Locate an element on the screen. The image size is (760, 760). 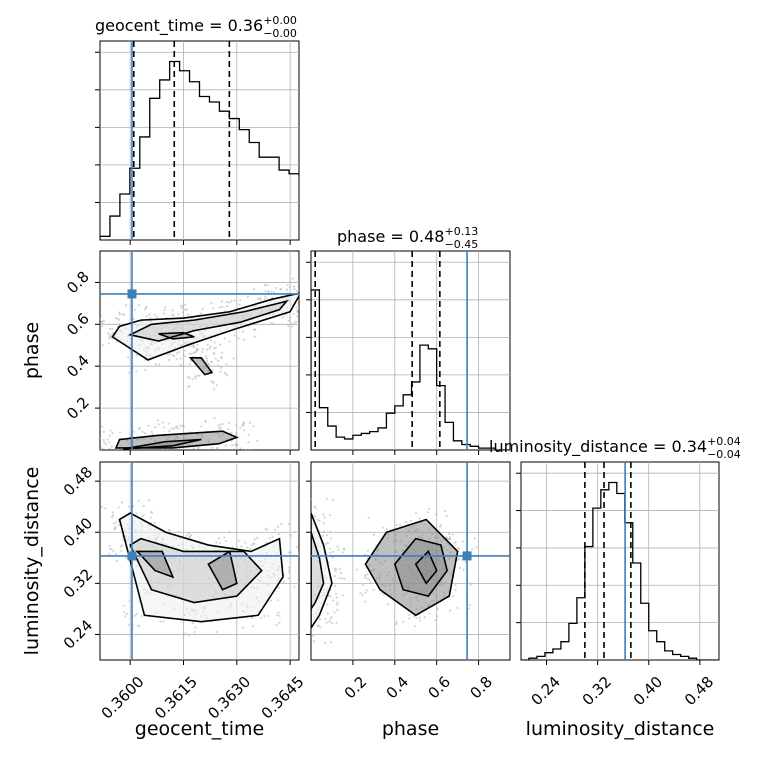
x-tick-label: 0.3630 is located at coordinates (229, 698).